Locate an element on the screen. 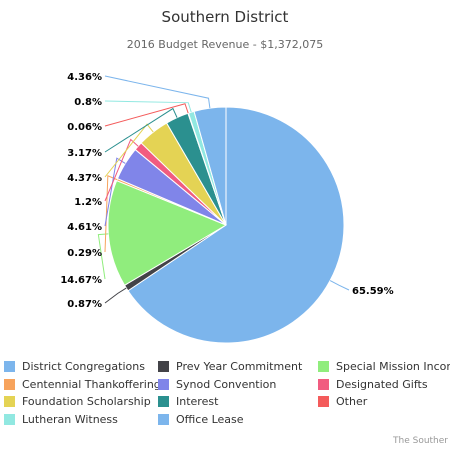 The height and width of the screenshot is (450, 450). legend-item-foundation-scholarship: Foundation Scholarship is located at coordinates (77, 401).